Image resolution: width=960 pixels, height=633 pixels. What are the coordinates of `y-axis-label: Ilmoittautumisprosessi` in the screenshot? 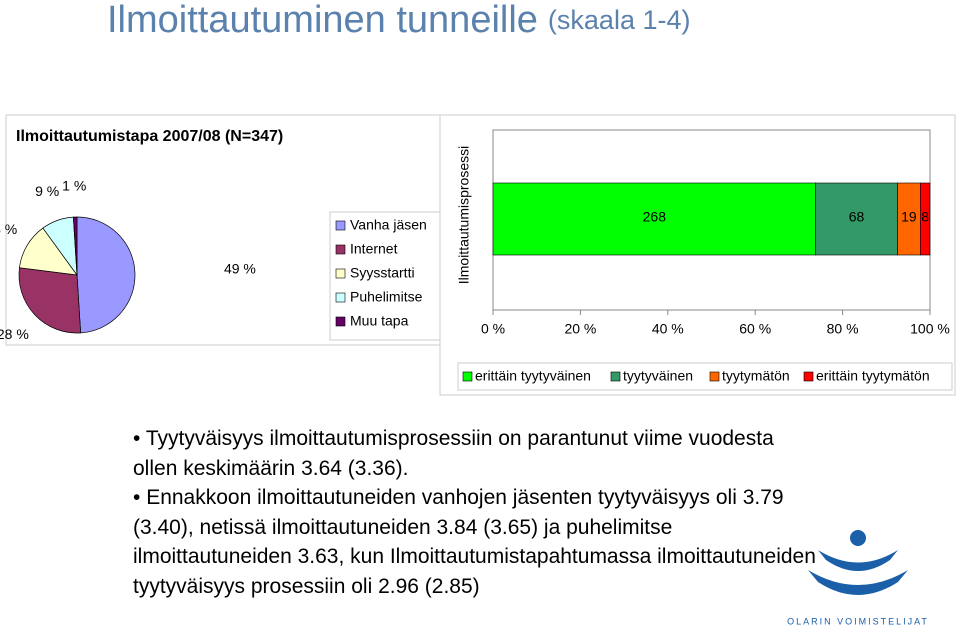 It's located at (464, 215).